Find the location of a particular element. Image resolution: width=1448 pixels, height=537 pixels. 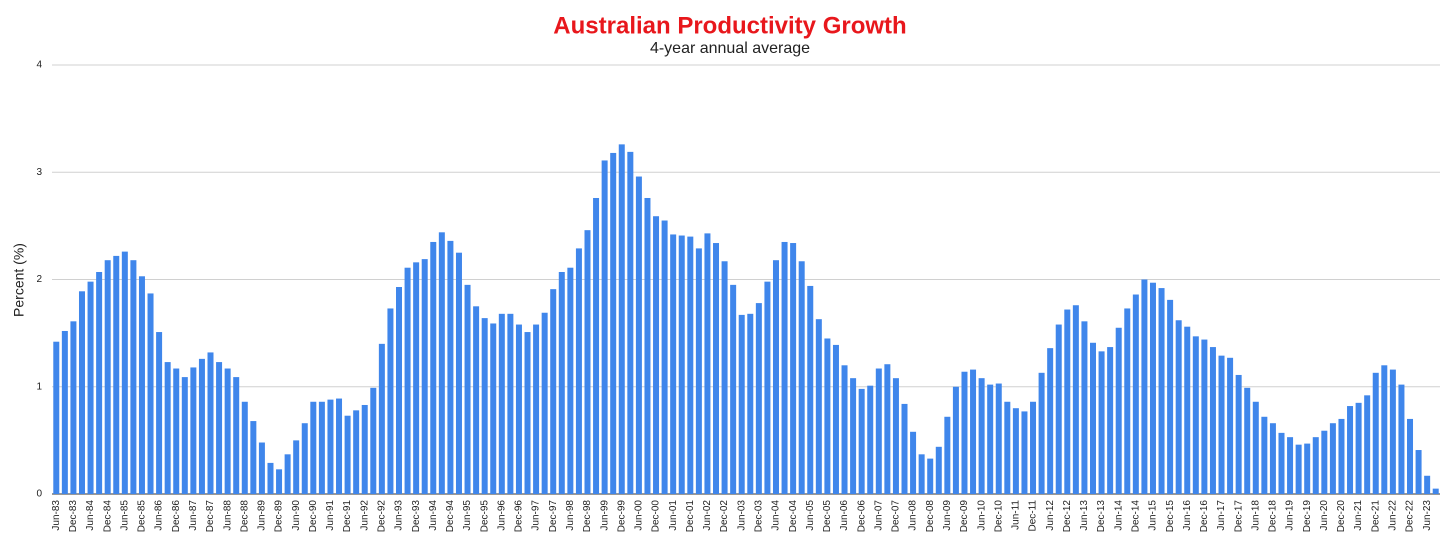

x-tick-label: Jun-10 is located at coordinates (981, 515).